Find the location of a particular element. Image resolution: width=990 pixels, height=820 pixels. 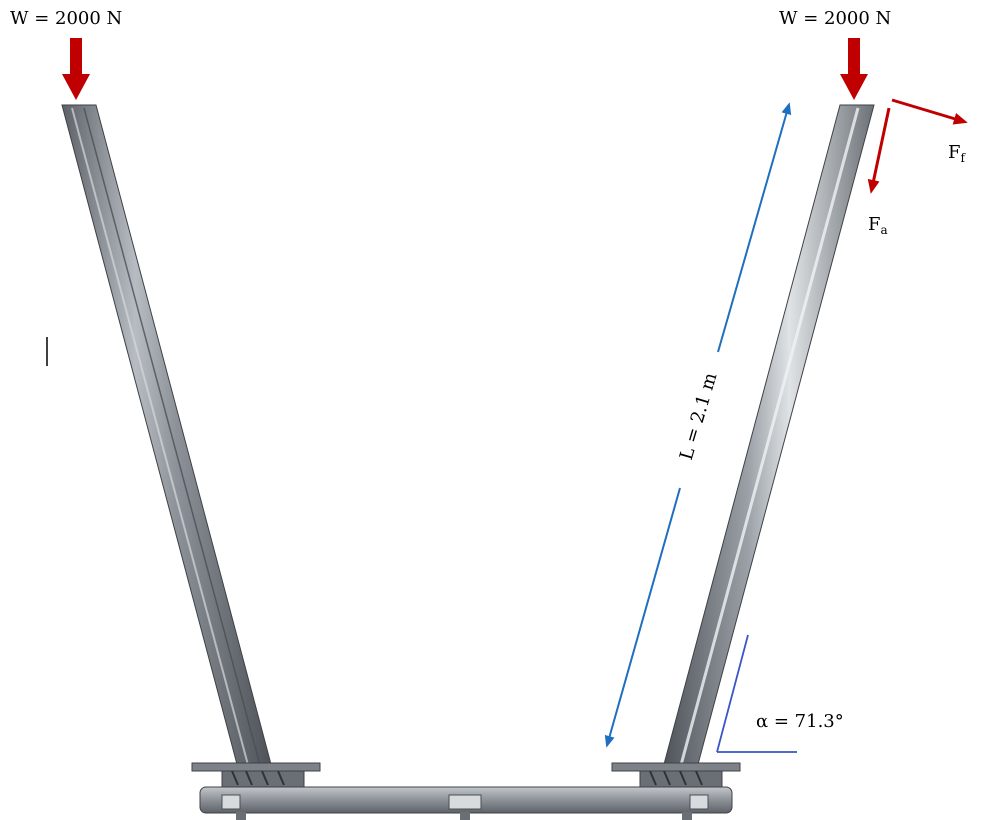

right-weight-arrow is located at coordinates (854, 69).